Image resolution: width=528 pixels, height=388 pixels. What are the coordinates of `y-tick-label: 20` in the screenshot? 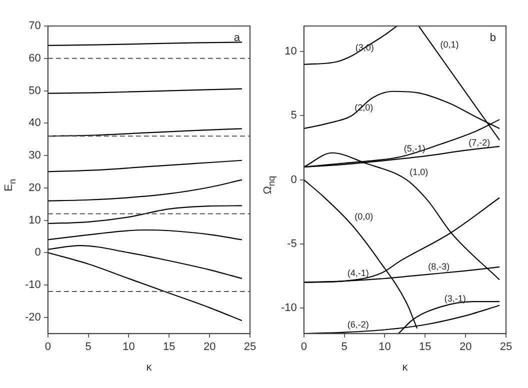 It's located at (34, 188).